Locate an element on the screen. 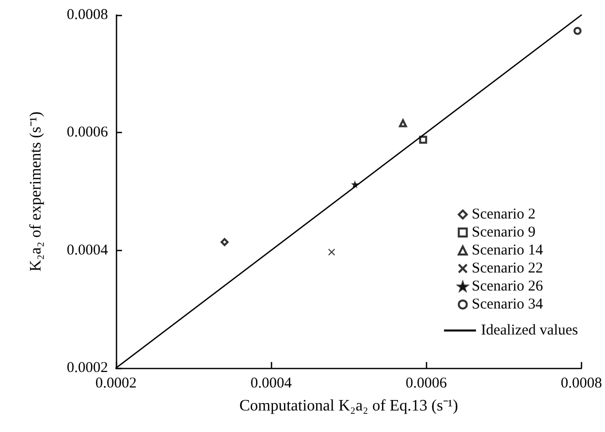 The width and height of the screenshot is (605, 432). legend-label: Scenario 9 is located at coordinates (504, 232).